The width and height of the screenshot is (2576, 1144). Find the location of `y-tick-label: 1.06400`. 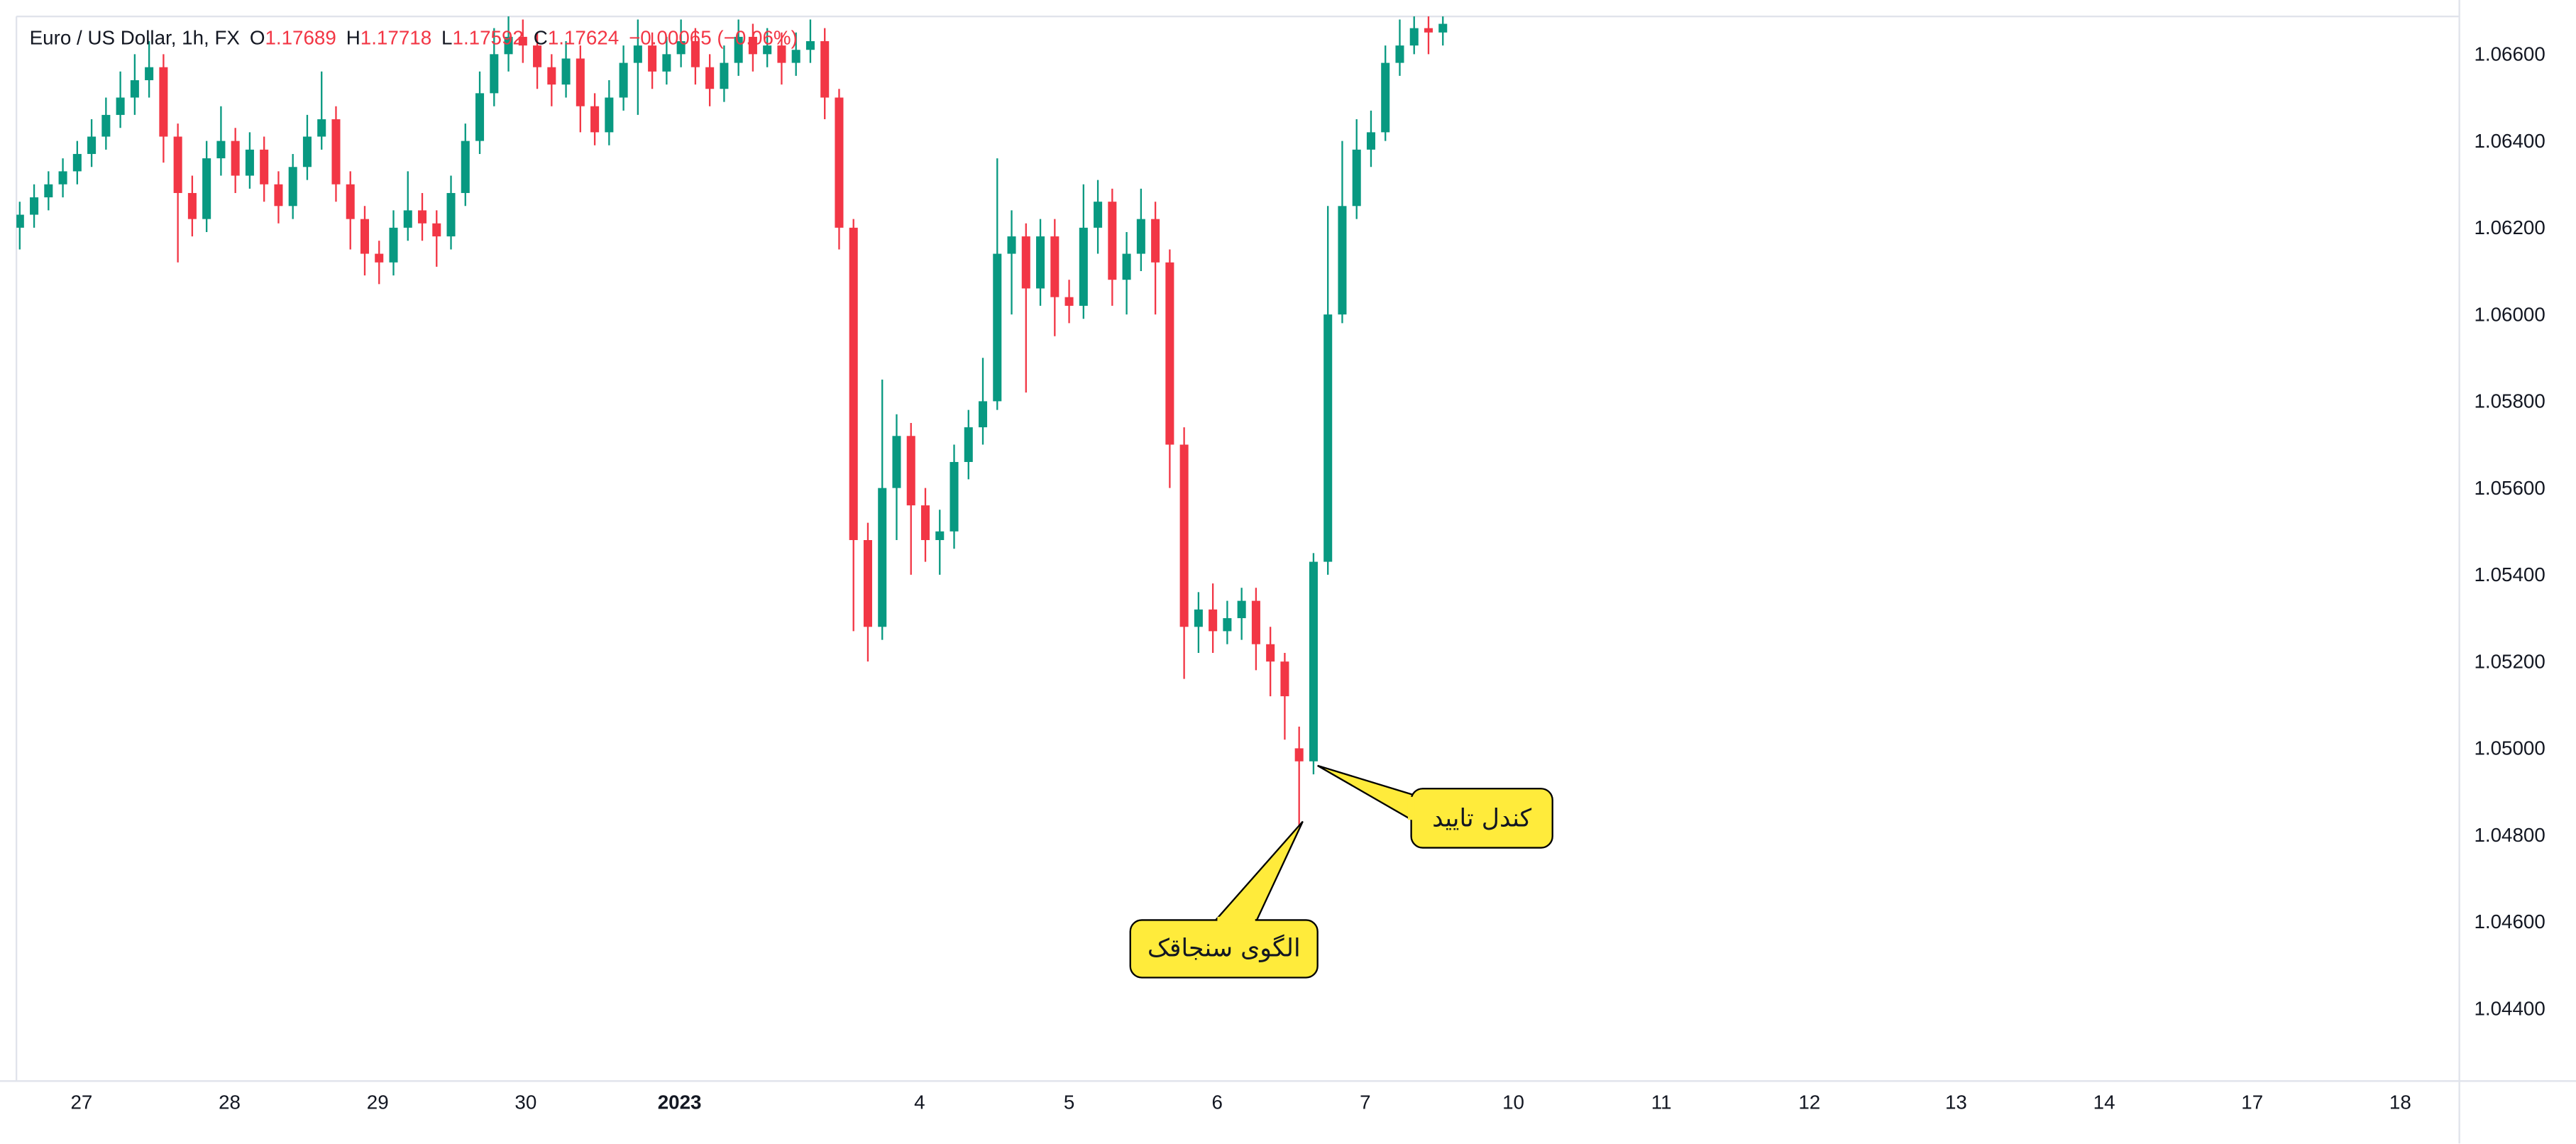

y-tick-label: 1.06400 is located at coordinates (2509, 141).